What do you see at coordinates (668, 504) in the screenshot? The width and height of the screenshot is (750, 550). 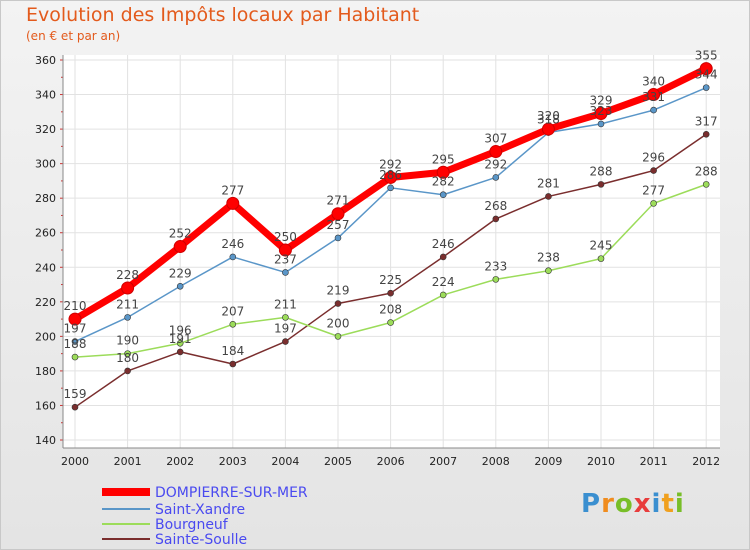 I see `logo-letter: t` at bounding box center [668, 504].